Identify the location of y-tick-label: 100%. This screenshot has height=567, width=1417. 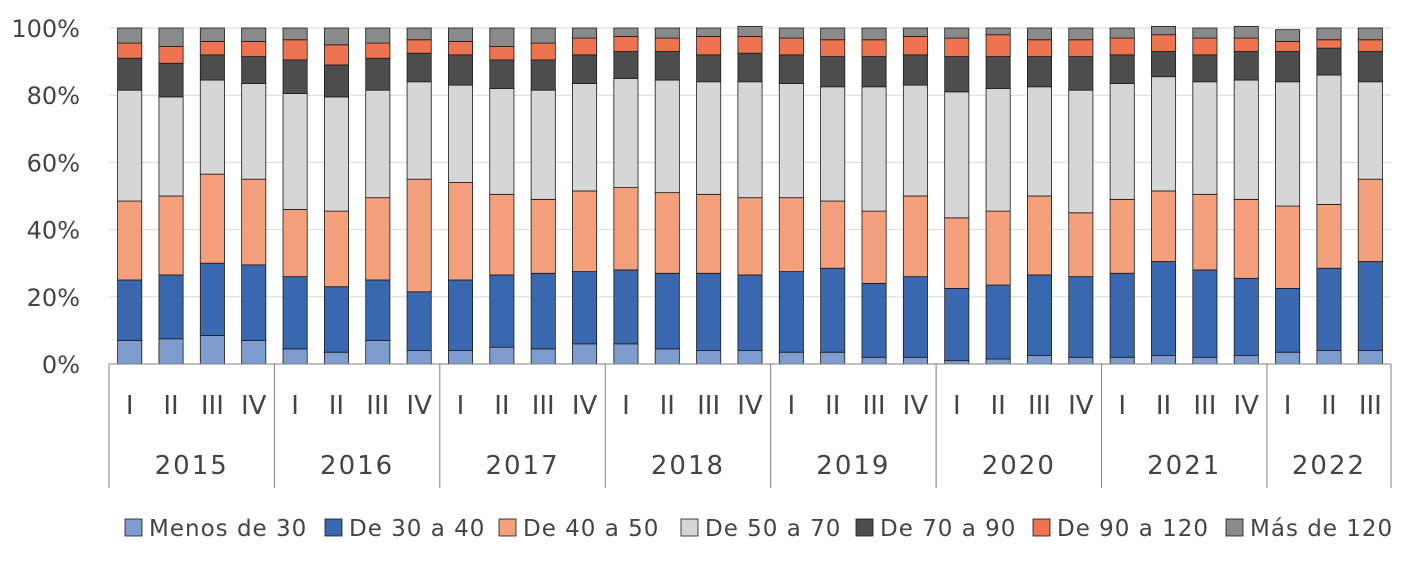
(45, 29).